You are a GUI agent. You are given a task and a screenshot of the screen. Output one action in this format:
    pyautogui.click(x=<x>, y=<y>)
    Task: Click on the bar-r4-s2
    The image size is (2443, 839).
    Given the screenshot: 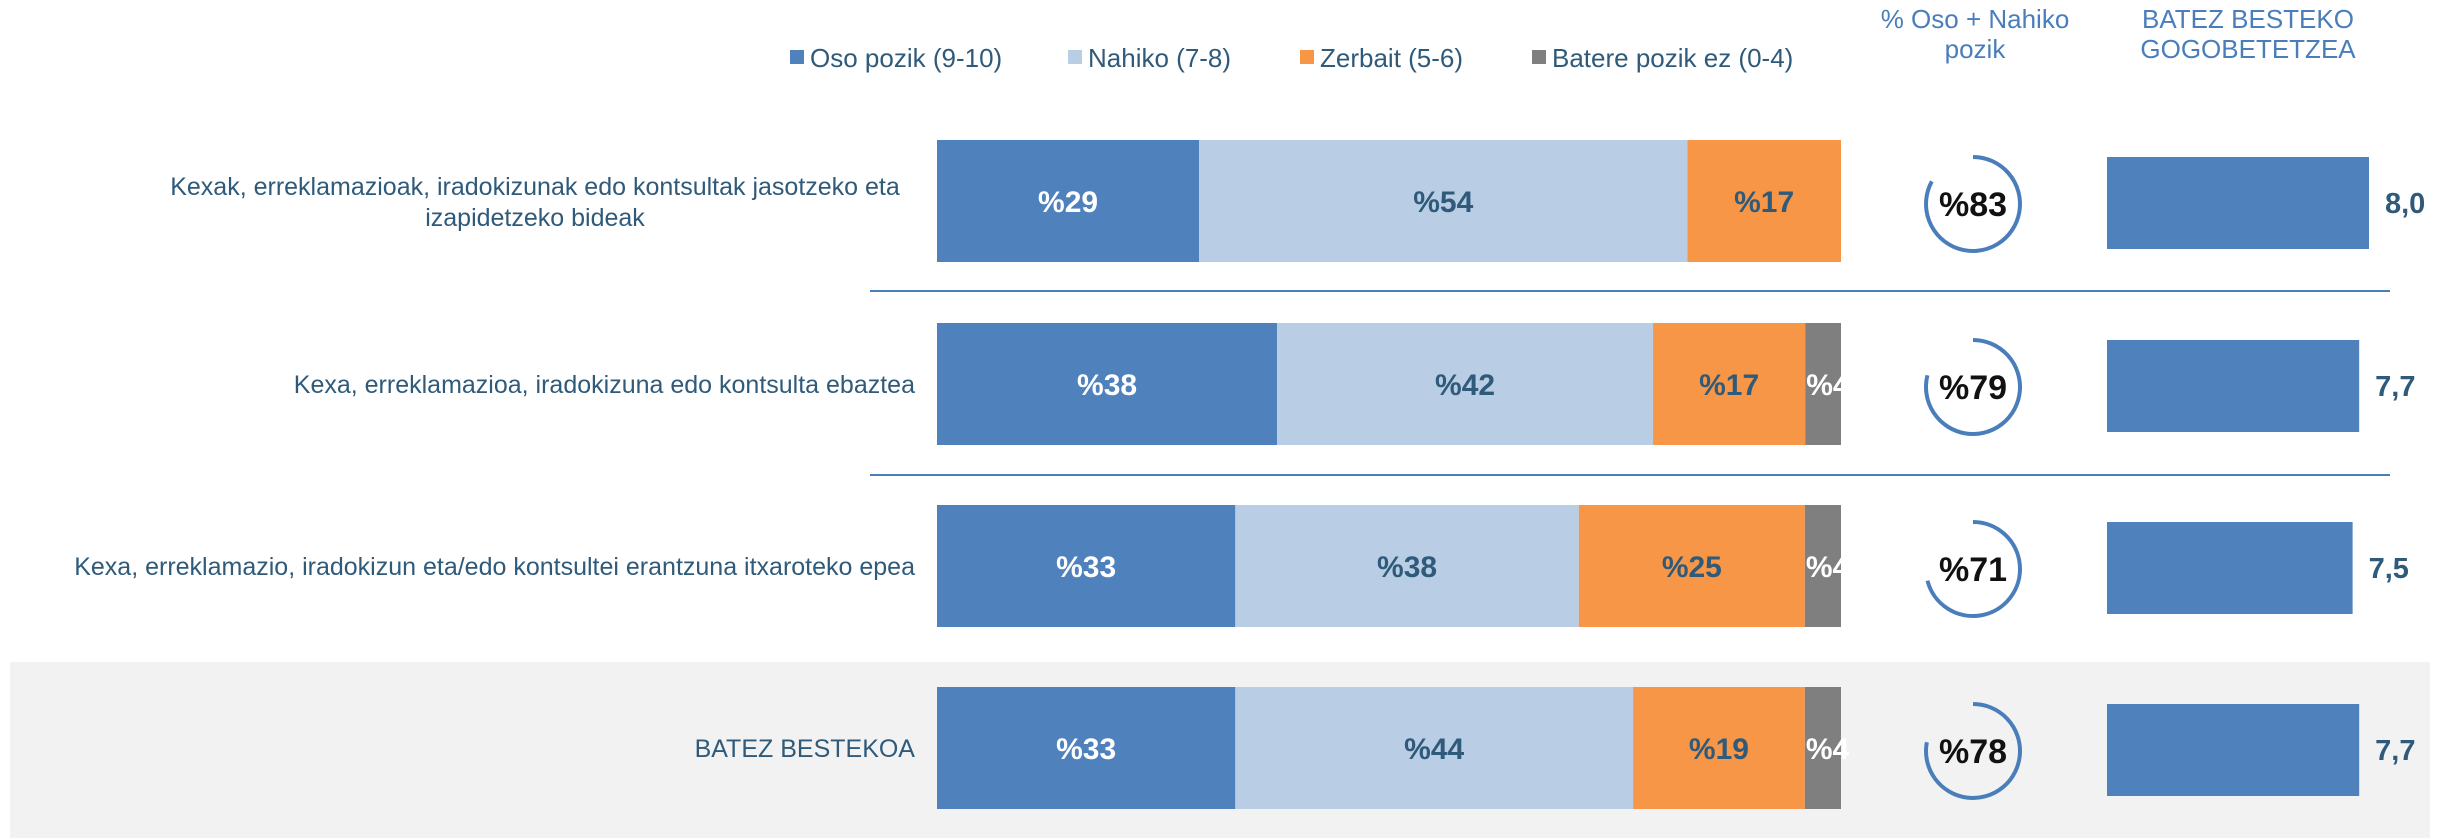 What is the action you would take?
    pyautogui.click(x=1434, y=748)
    